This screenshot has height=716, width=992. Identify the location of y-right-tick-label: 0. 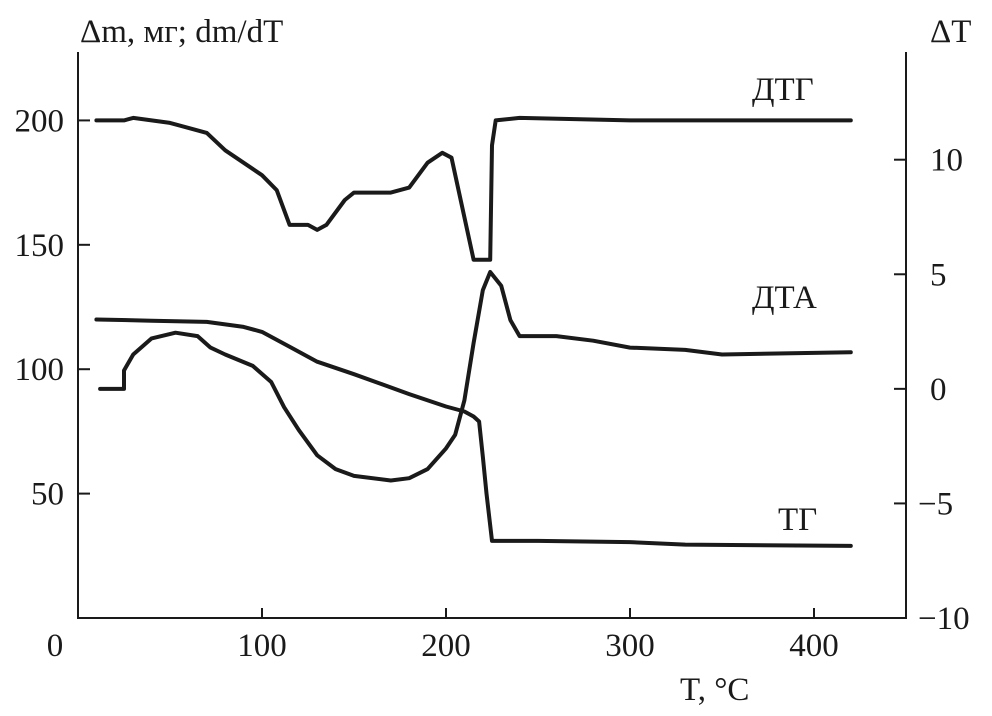
(938, 390).